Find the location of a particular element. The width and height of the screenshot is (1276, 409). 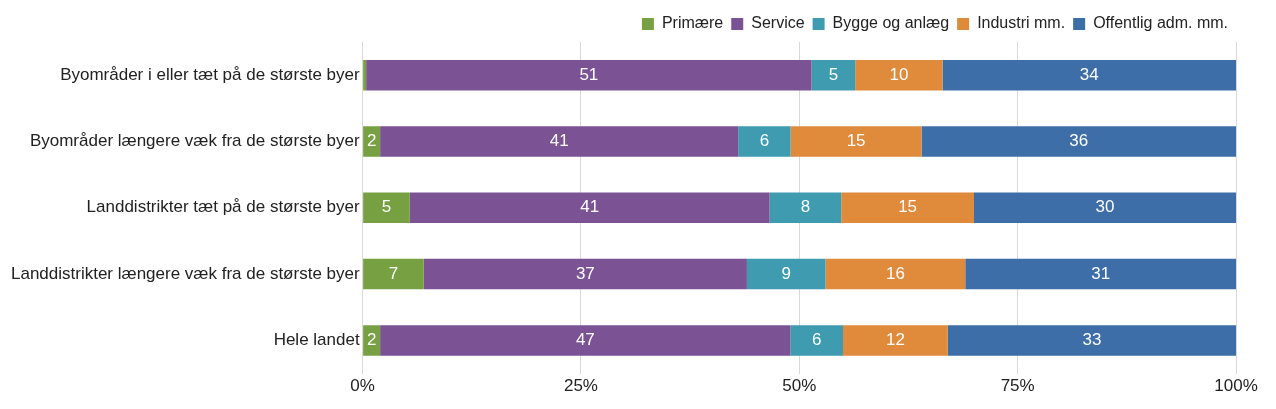

data-label: 16 is located at coordinates (895, 273).